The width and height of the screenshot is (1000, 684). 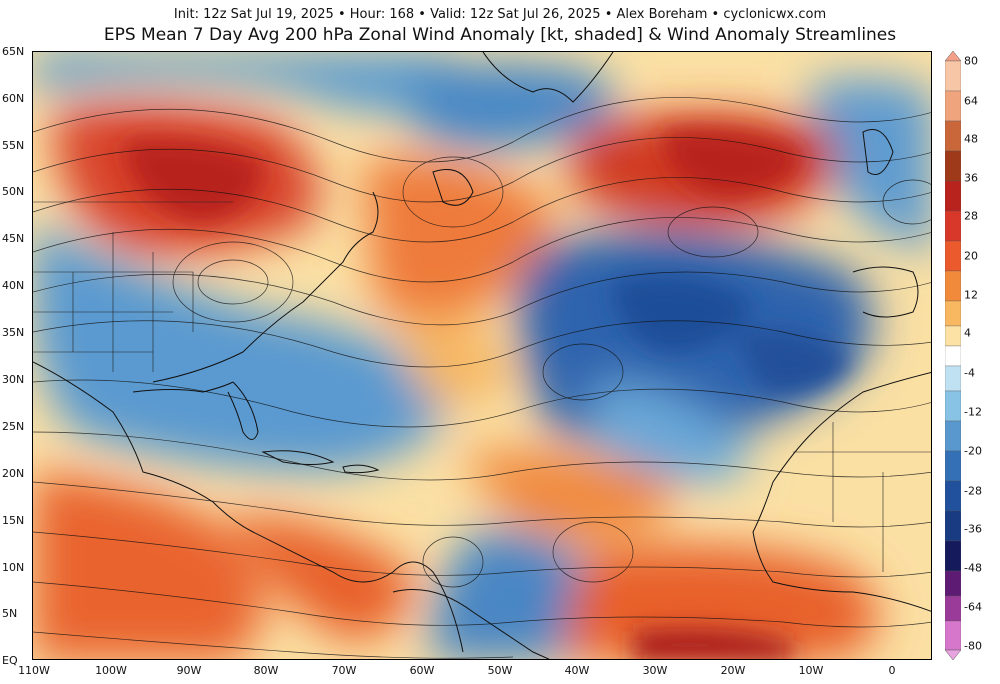 What do you see at coordinates (500, 670) in the screenshot?
I see `lon-label: 50W` at bounding box center [500, 670].